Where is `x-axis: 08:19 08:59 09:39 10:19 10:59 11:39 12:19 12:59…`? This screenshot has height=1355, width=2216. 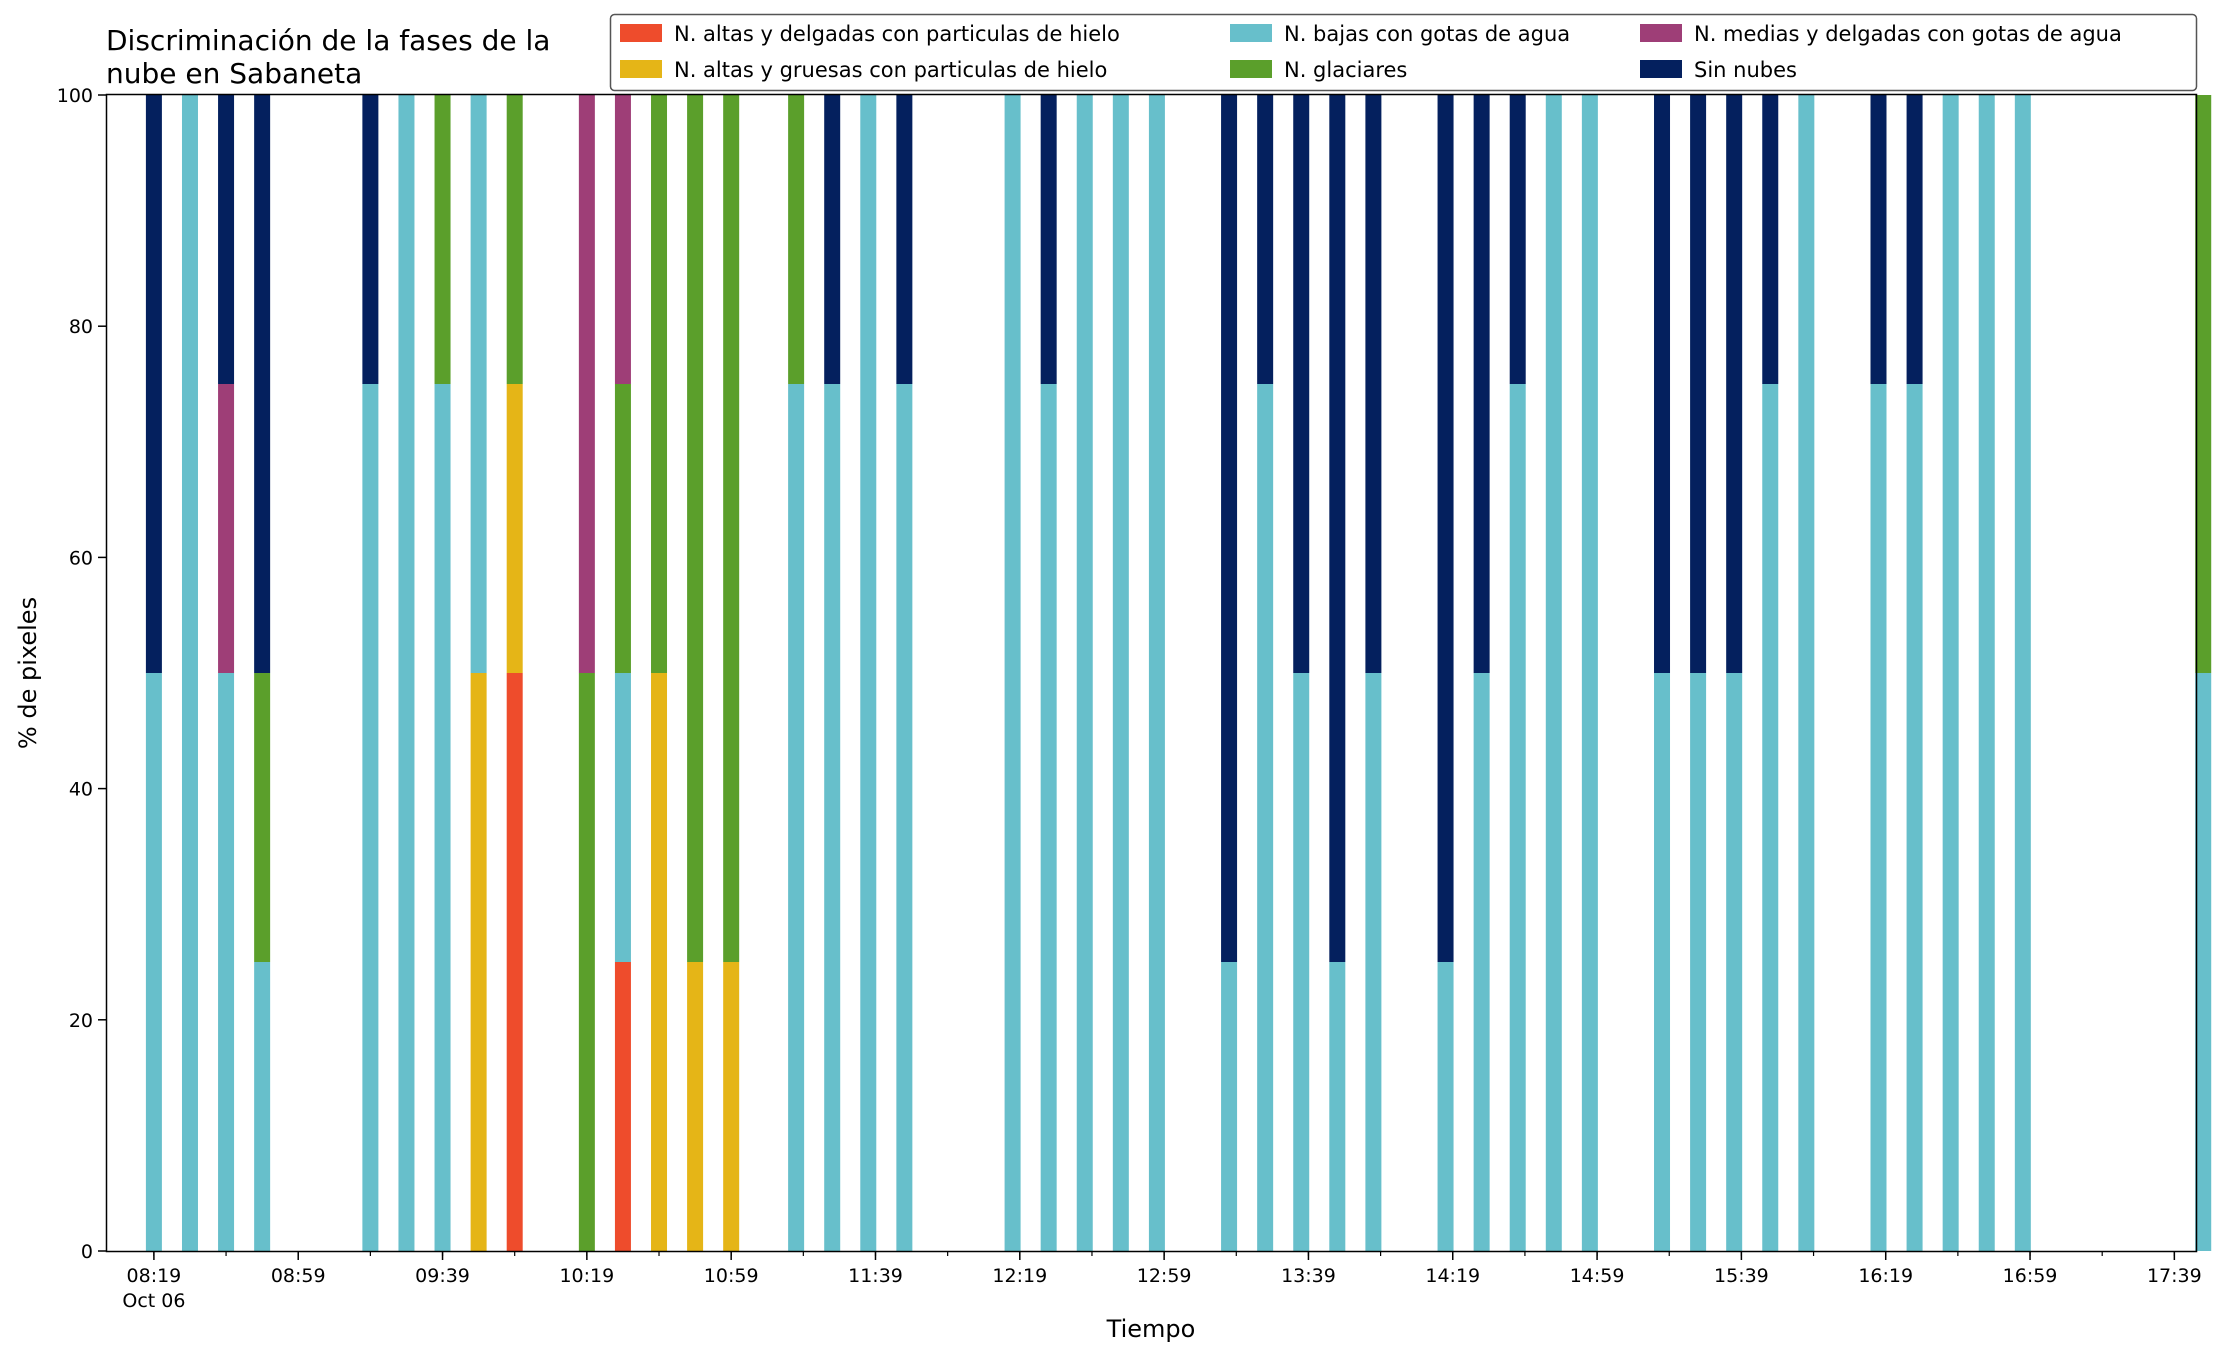
x-axis: 08:19 08:59 09:39 10:19 10:59 11:39 12:19 12:59… is located at coordinates (1162, 1281).